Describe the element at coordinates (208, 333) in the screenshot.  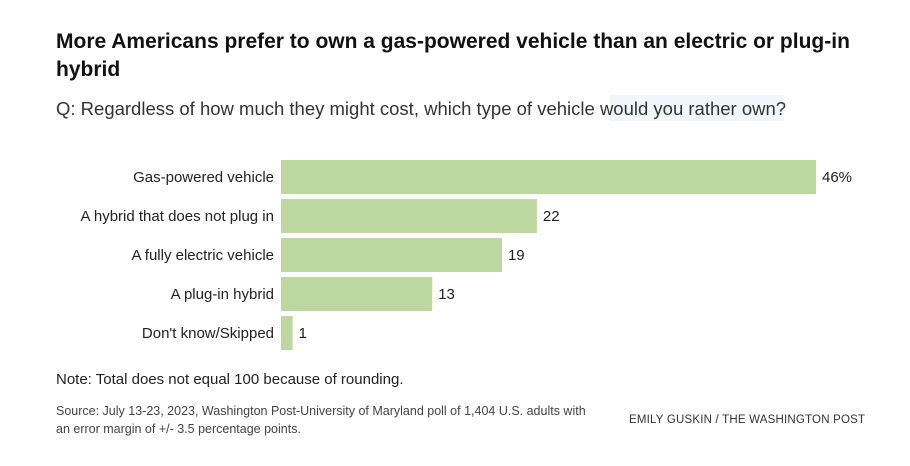
I see `category-label: Don't know/Skipped` at that location.